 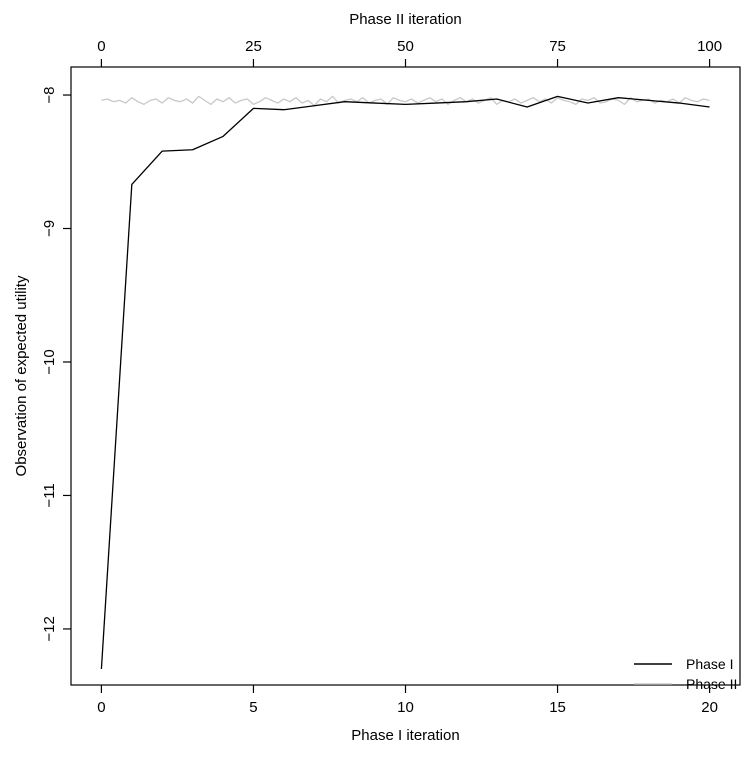 I want to click on y-tick-label: −12, so click(x=49, y=628).